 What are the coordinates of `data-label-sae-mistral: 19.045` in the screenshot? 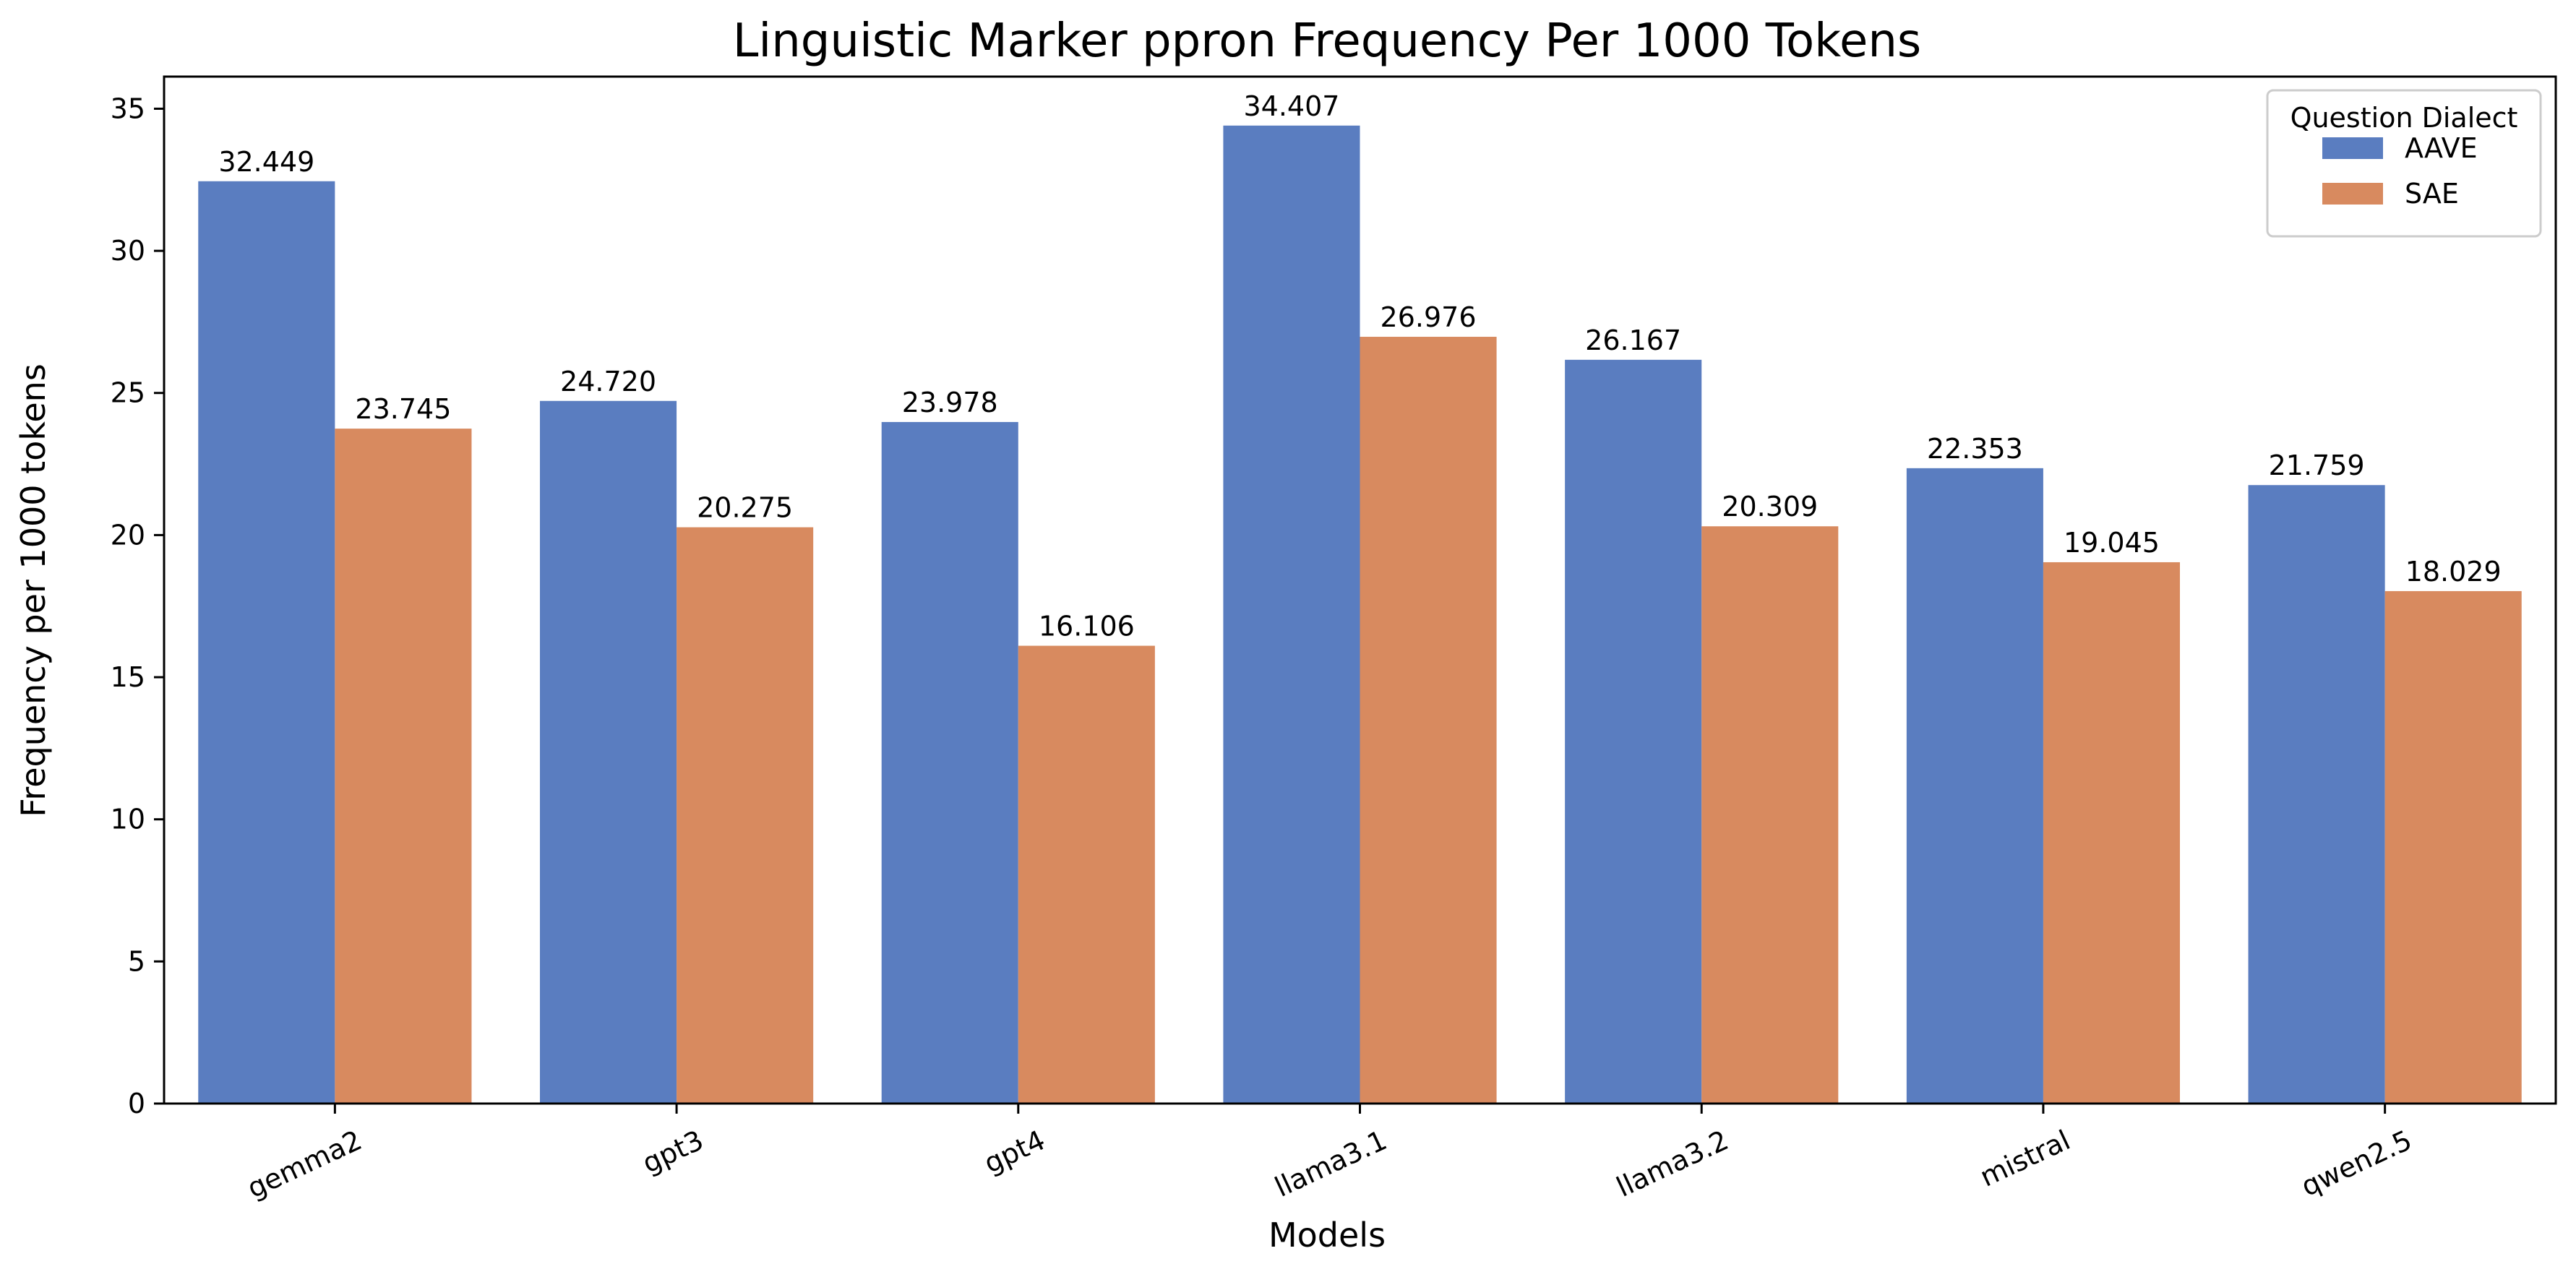 It's located at (2112, 543).